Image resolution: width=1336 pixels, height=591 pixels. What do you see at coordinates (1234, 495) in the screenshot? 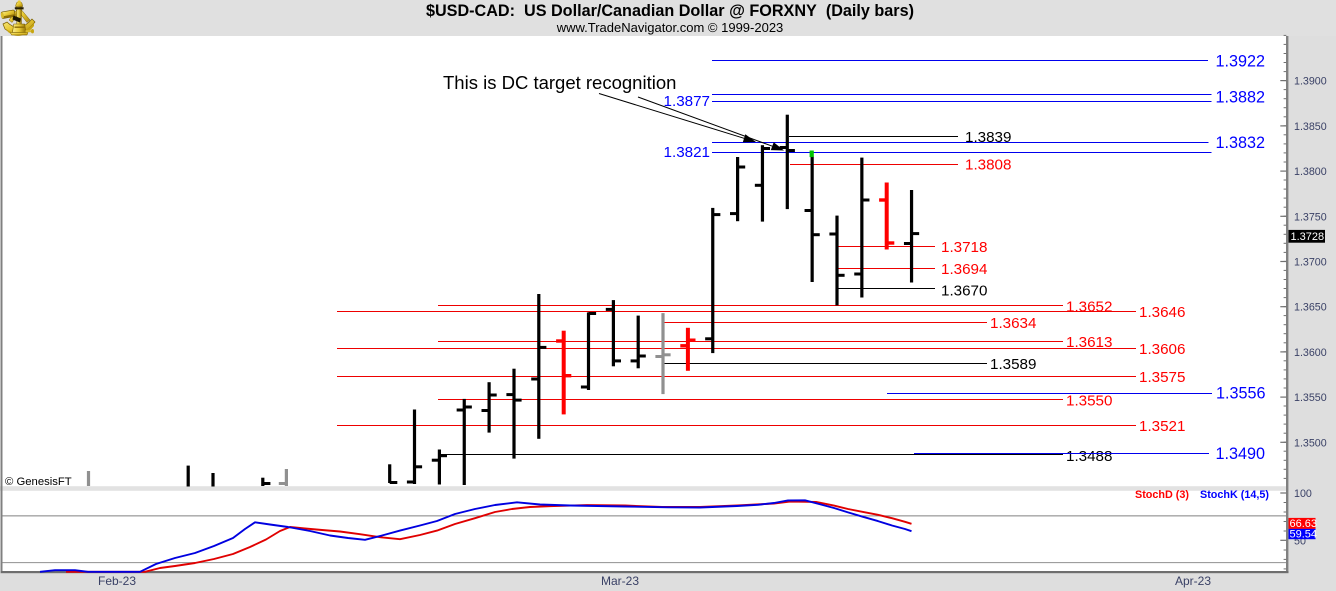
I see `svg-text: StochK (14,5)` at bounding box center [1234, 495].